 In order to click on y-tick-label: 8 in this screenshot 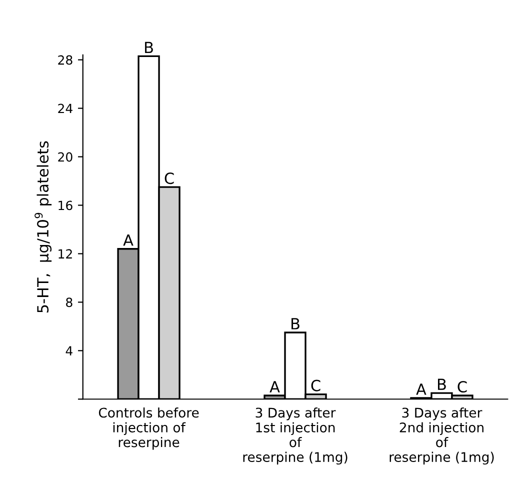, I will do `click(69, 303)`.